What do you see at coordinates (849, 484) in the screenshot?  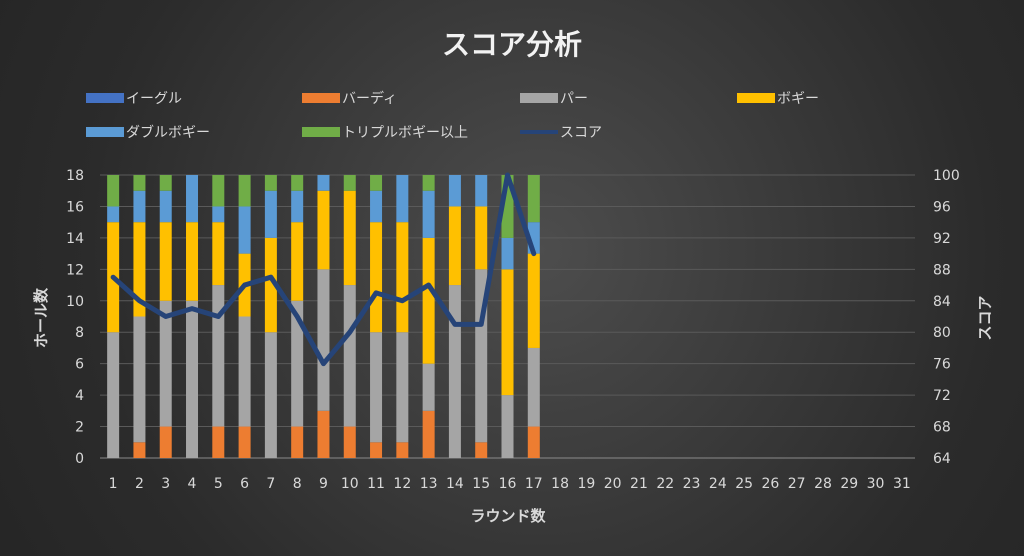 I see `x-tick-label: 29` at bounding box center [849, 484].